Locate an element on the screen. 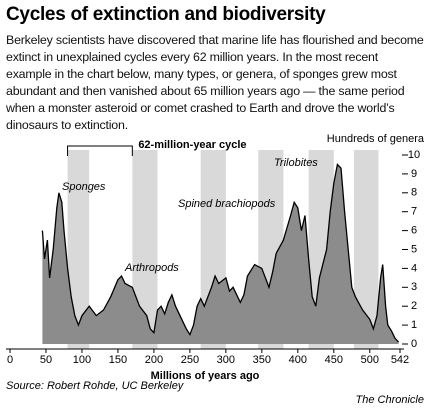  y-tick-label: 5 is located at coordinates (414, 249).